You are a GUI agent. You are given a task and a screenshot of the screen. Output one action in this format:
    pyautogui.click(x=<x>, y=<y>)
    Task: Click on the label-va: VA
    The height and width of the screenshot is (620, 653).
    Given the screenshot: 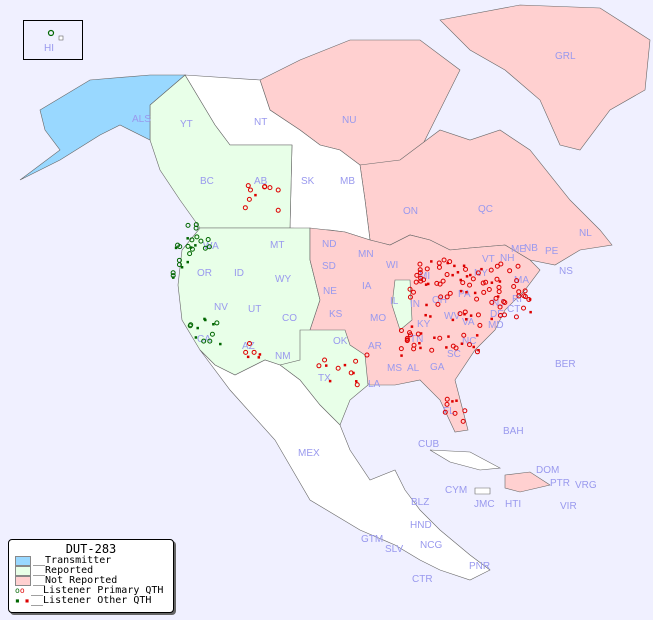 What is the action you would take?
    pyautogui.click(x=468, y=322)
    